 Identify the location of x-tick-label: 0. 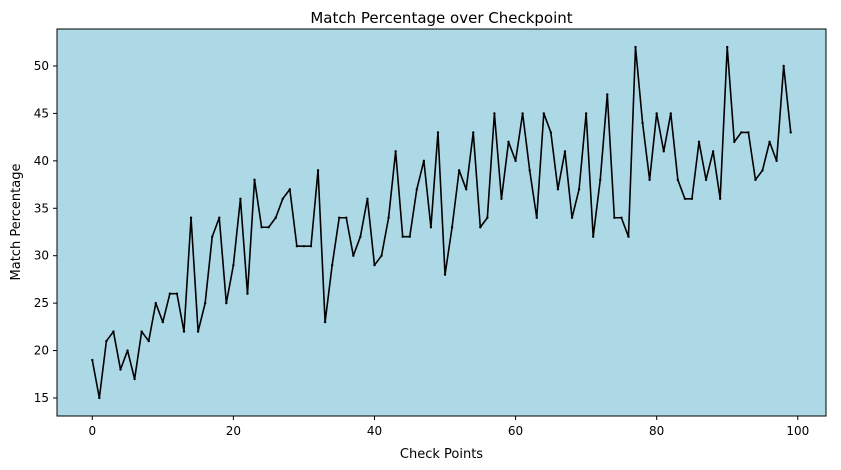
(92, 431).